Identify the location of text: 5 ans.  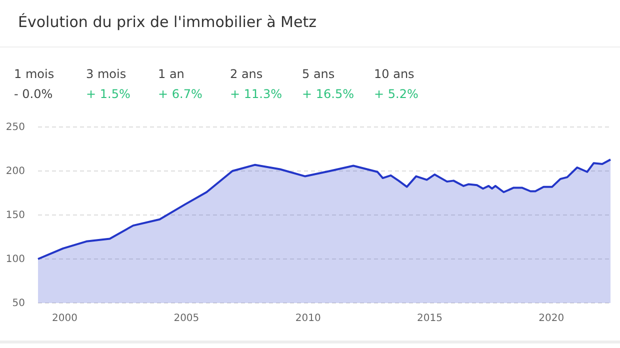
(318, 74).